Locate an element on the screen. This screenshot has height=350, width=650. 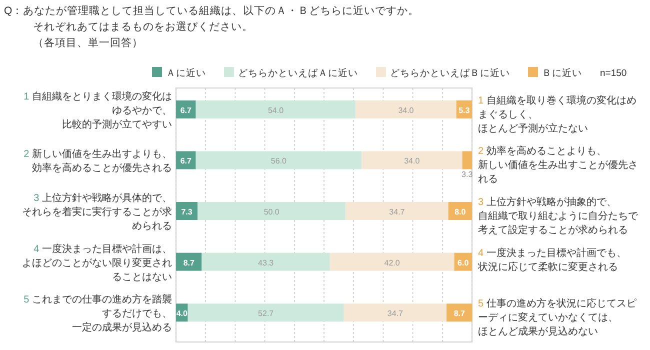
y-tick-label: 3 上位方針や戦略が具体的で、それらを着実に実行することが求められる is located at coordinates (97, 212).